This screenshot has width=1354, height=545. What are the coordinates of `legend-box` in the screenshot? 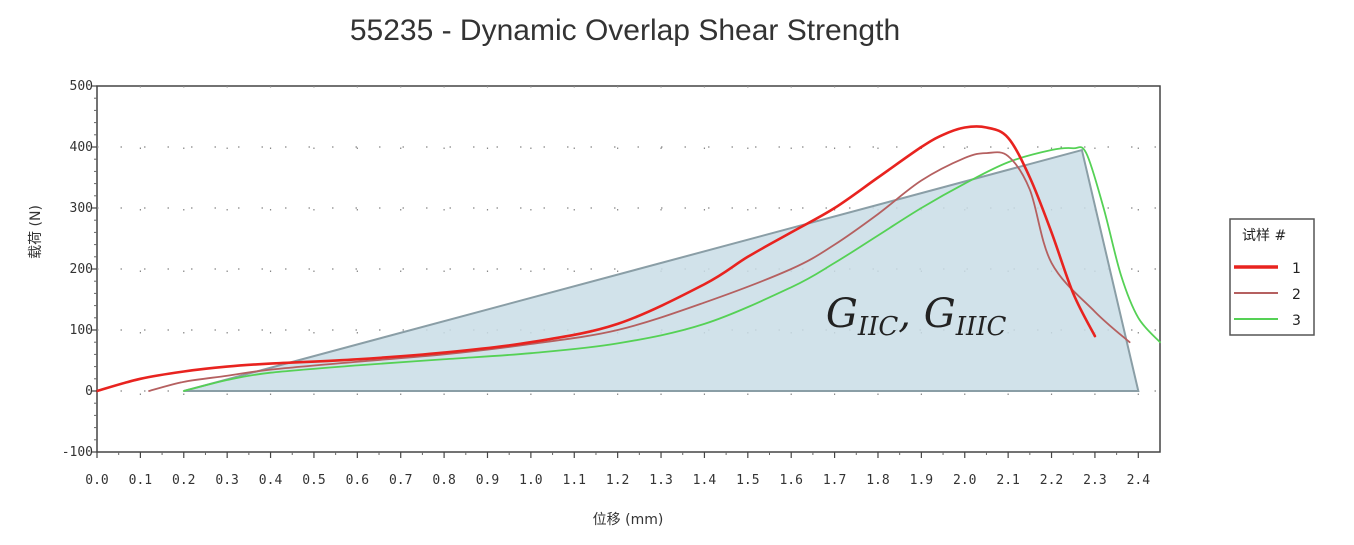 It's located at (1272, 277).